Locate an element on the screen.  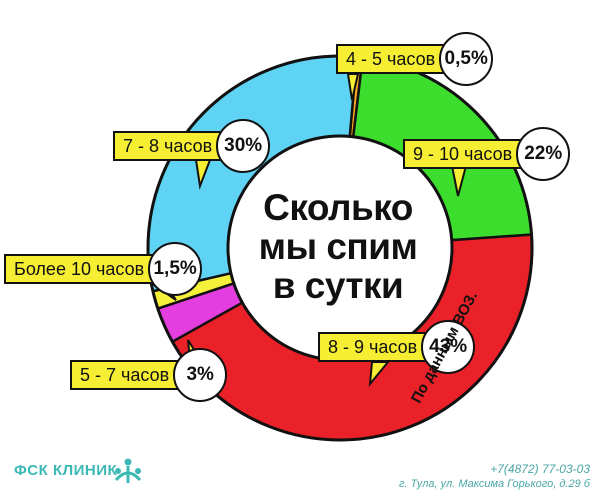
callout-pointer-4-5-hours is located at coordinates (353, 87).